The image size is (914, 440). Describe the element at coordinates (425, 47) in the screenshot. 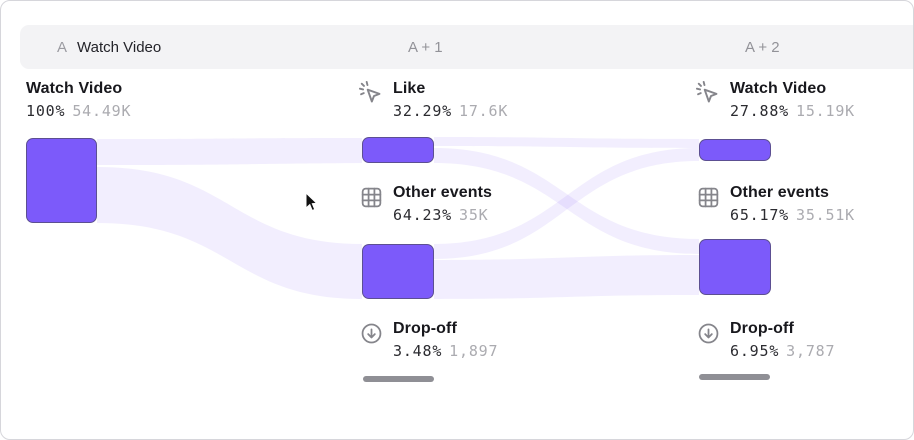

I see `step-label: A + 1` at that location.